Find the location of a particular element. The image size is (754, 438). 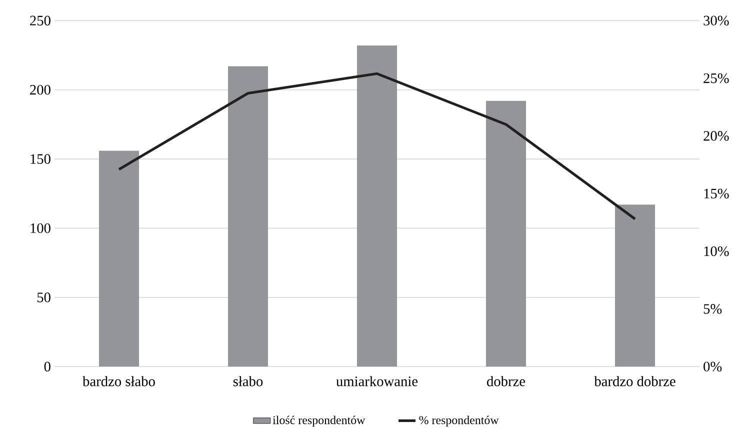

x-tick-label: słabo is located at coordinates (248, 381).